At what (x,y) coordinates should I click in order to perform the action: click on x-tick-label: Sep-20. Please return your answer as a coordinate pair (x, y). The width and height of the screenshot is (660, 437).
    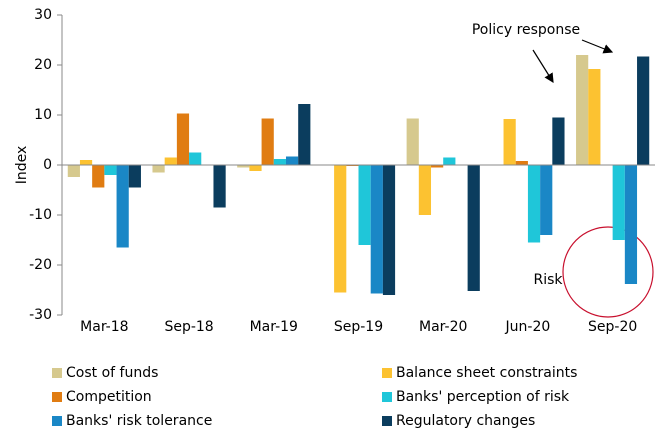
    Looking at the image, I should click on (612, 327).